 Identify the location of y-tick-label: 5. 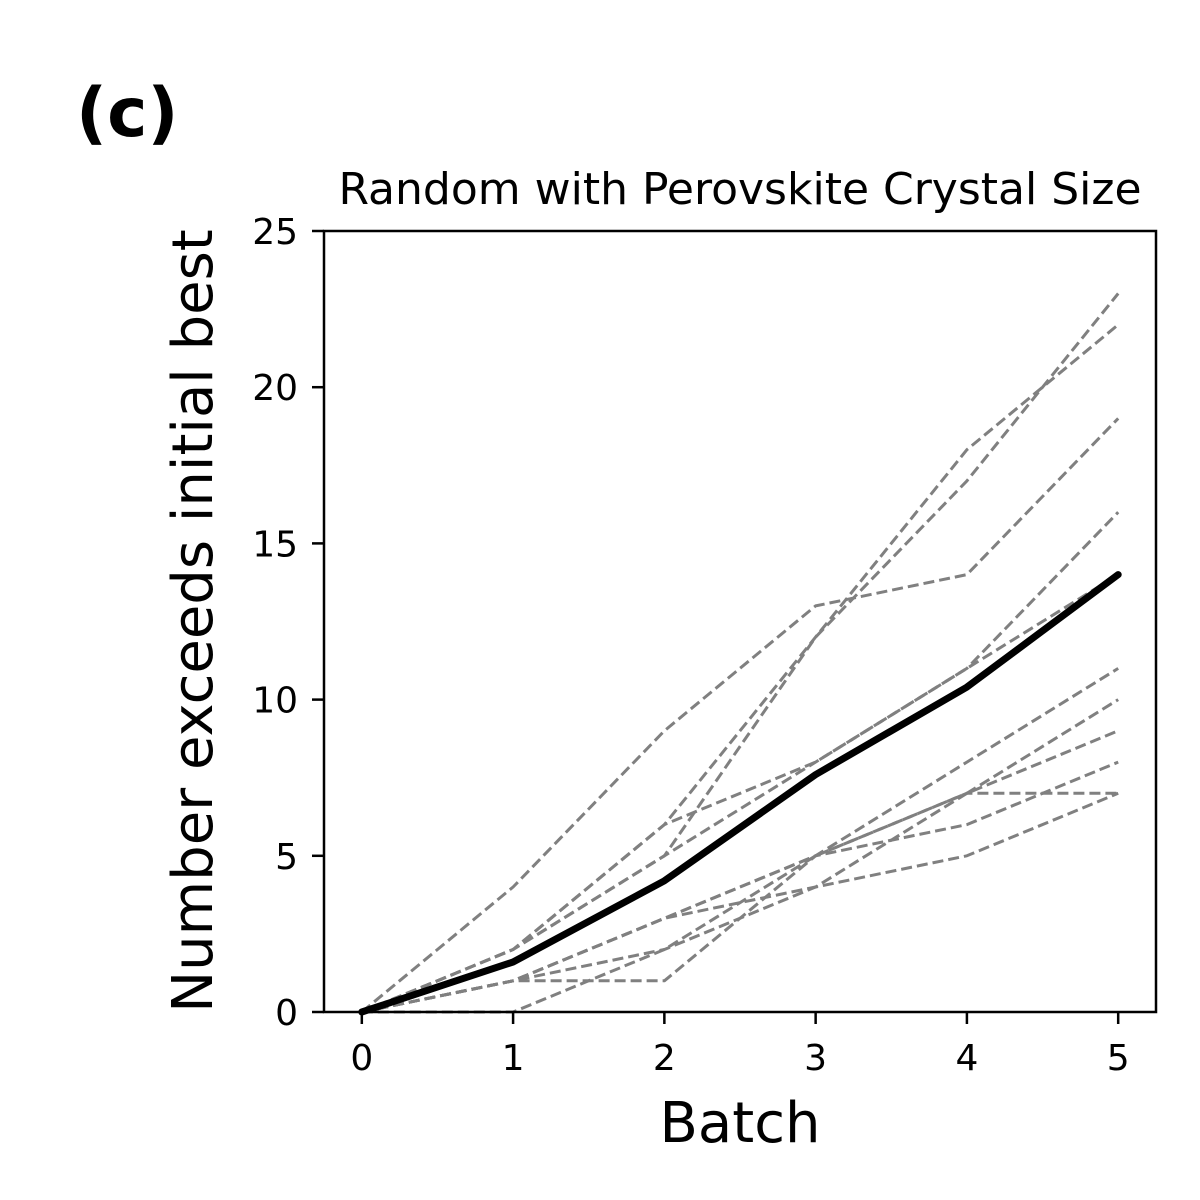
(286, 857).